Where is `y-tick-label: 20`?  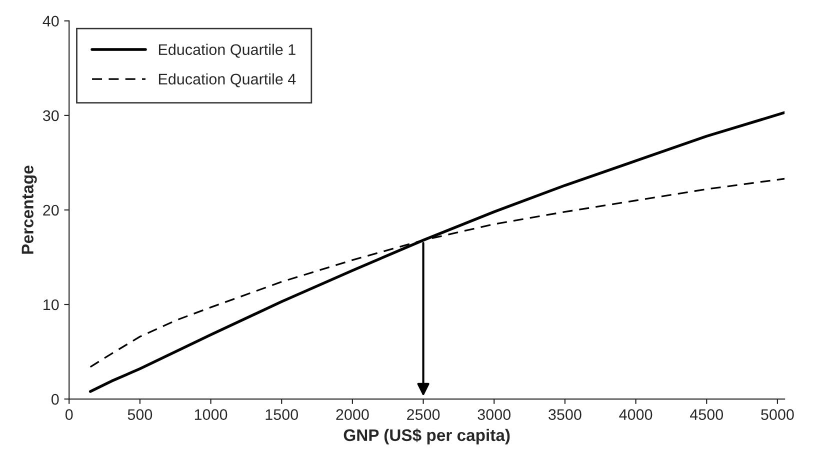 y-tick-label: 20 is located at coordinates (51, 210).